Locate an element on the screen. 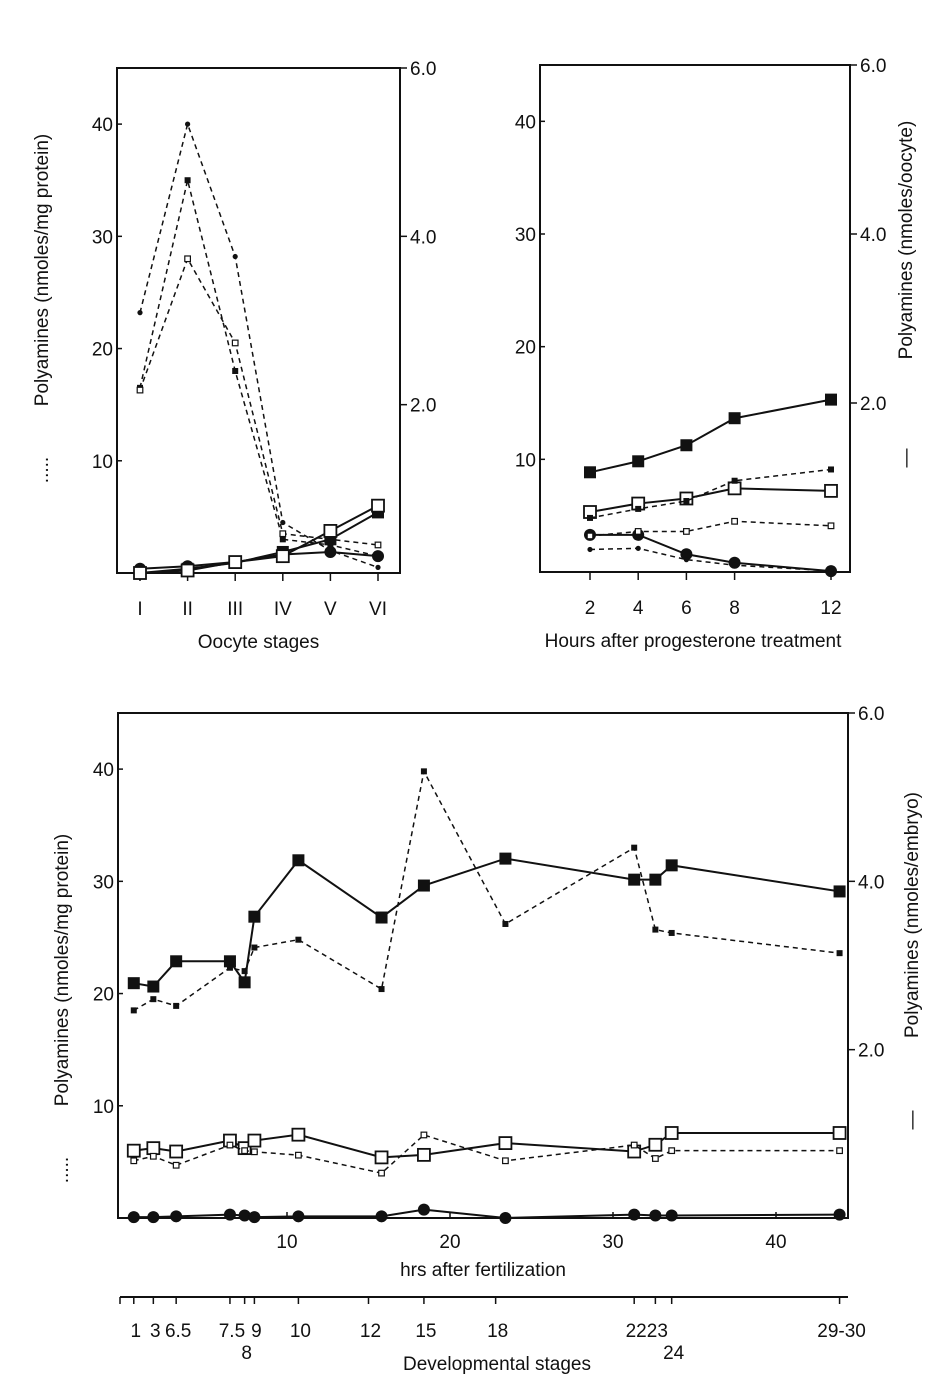 This screenshot has height=1381, width=946. stage-axis-label: Developmental stages is located at coordinates (497, 1364).